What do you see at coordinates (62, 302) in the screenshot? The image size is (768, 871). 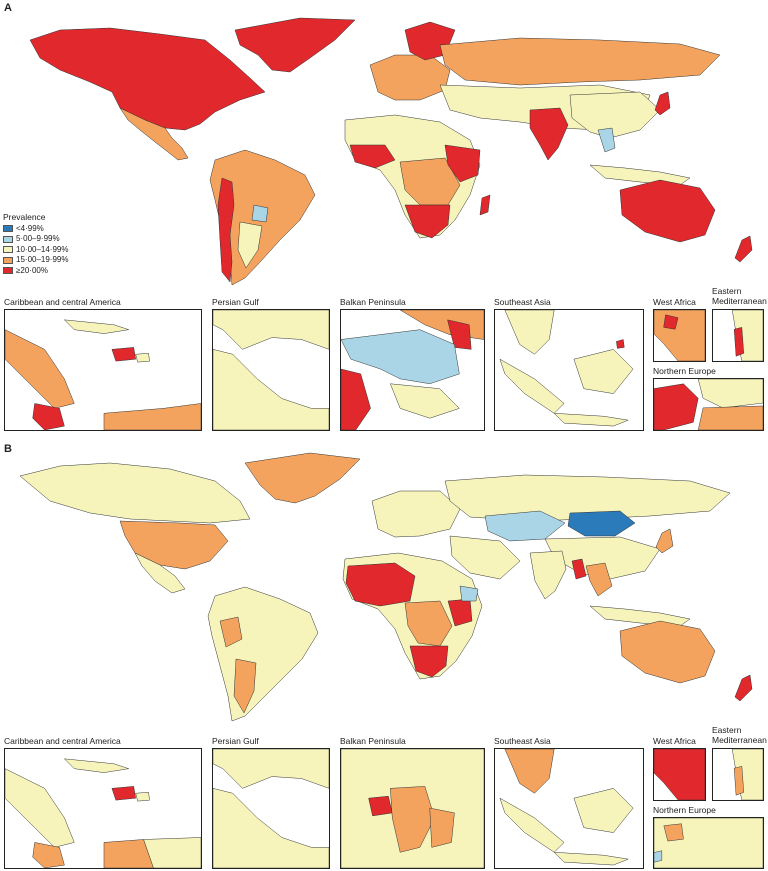 I see `inset-label-caribbean-a: Caribbean and central America` at bounding box center [62, 302].